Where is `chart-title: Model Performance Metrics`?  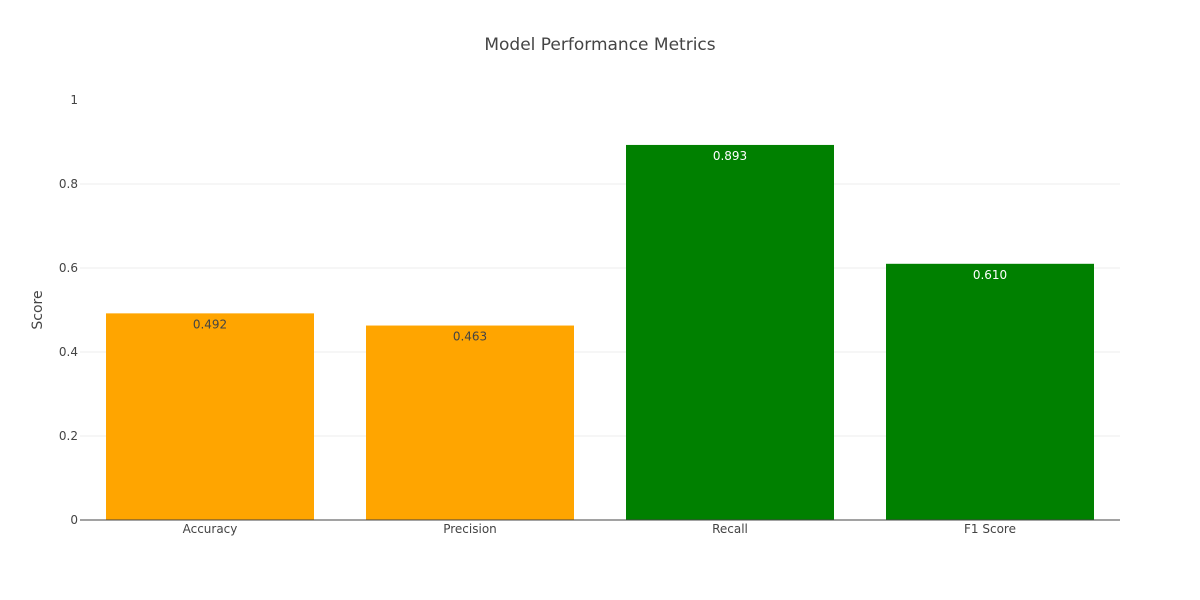
chart-title: Model Performance Metrics is located at coordinates (599, 45).